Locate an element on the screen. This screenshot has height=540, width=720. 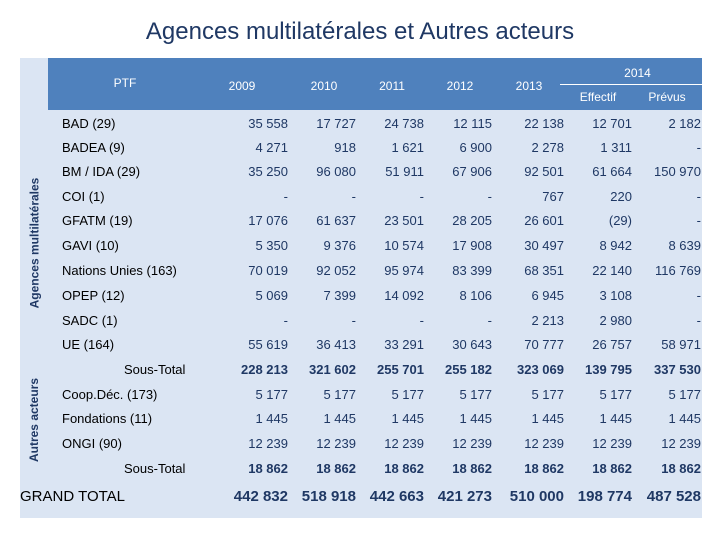
table-cell: 228 213 is located at coordinates (264, 369).